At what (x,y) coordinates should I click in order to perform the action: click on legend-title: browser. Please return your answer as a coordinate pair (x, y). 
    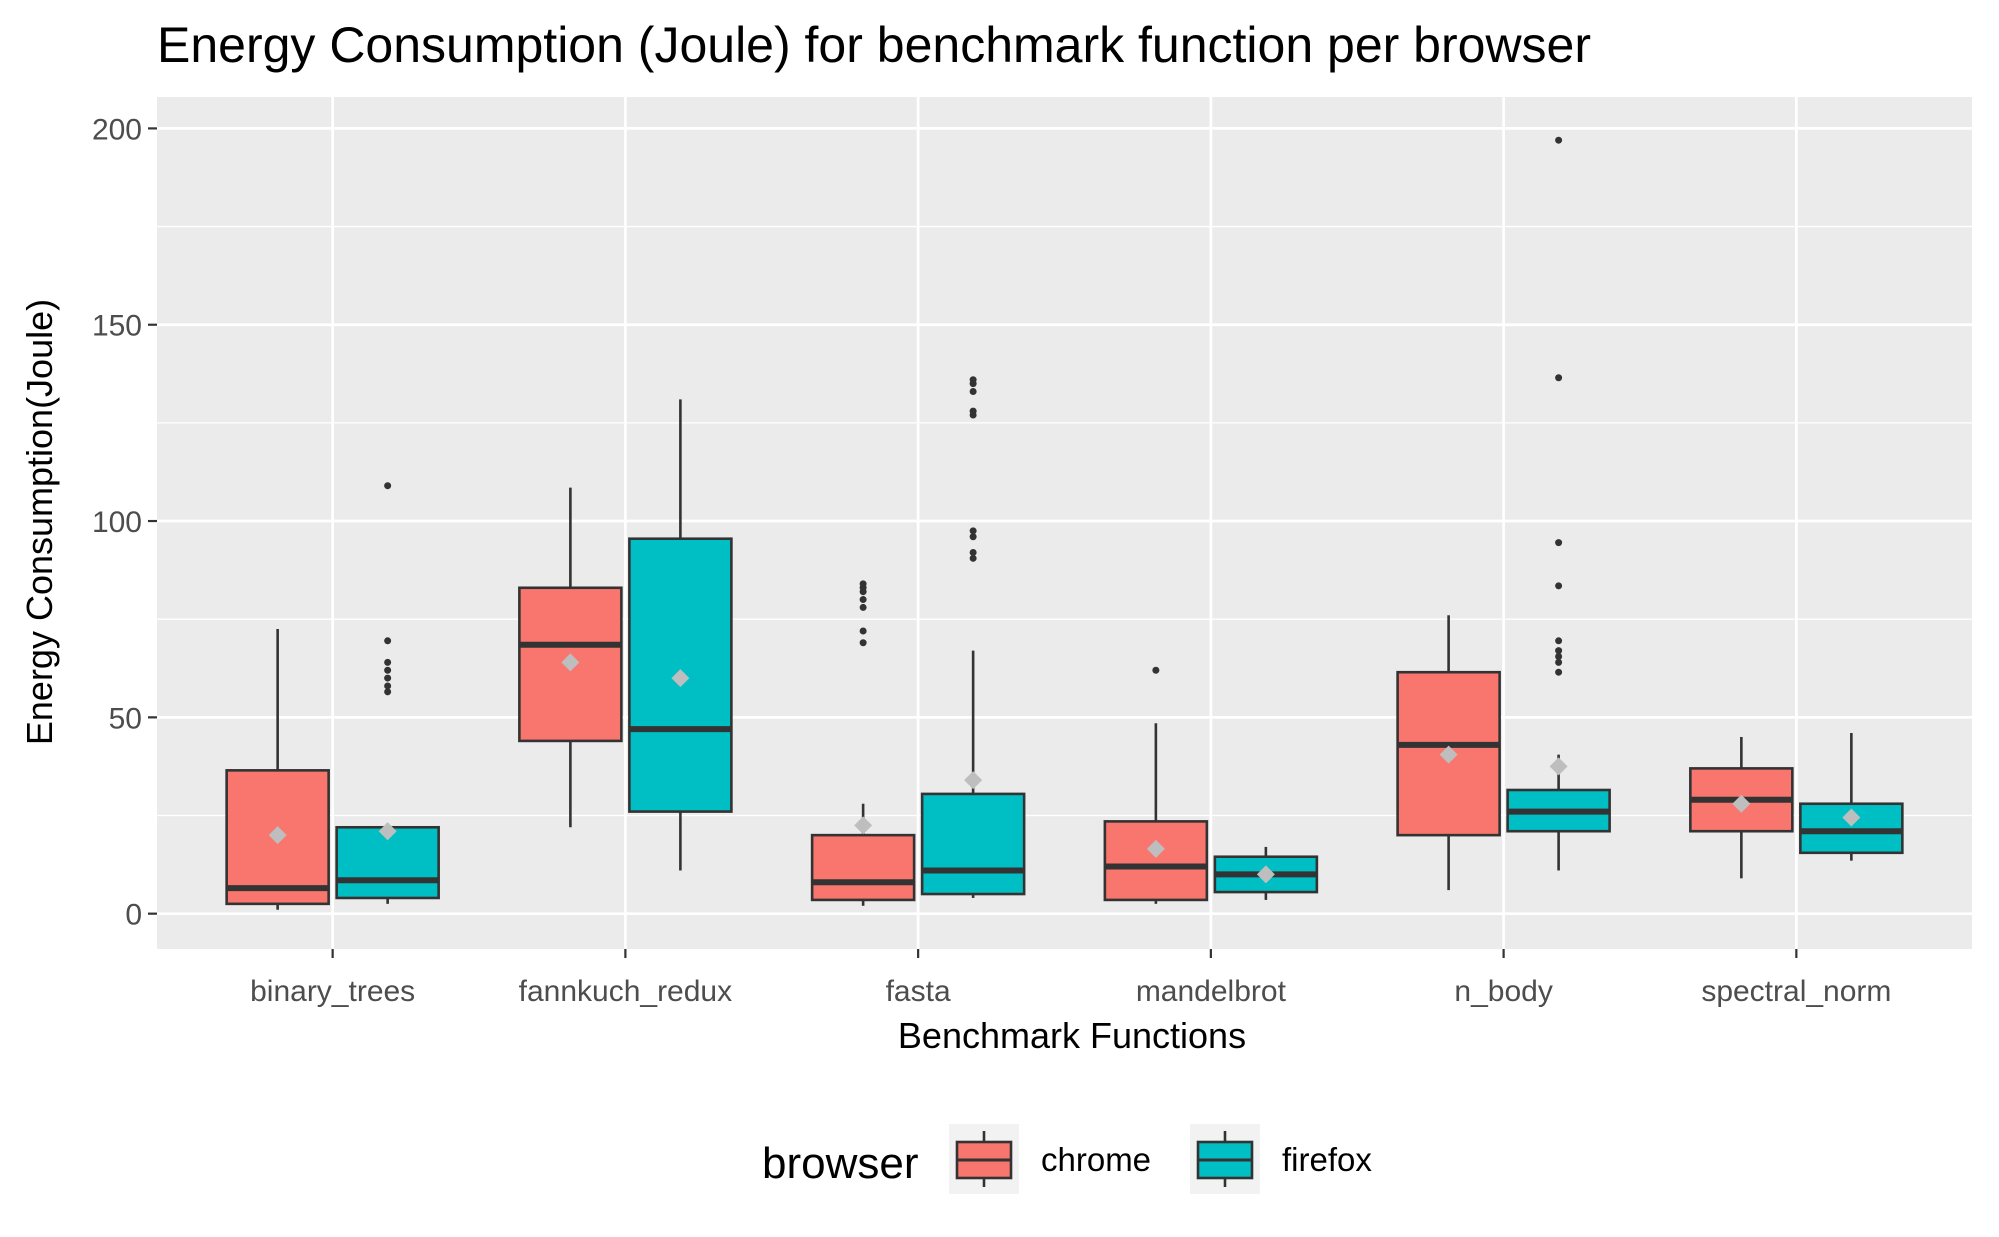
    Looking at the image, I should click on (840, 1163).